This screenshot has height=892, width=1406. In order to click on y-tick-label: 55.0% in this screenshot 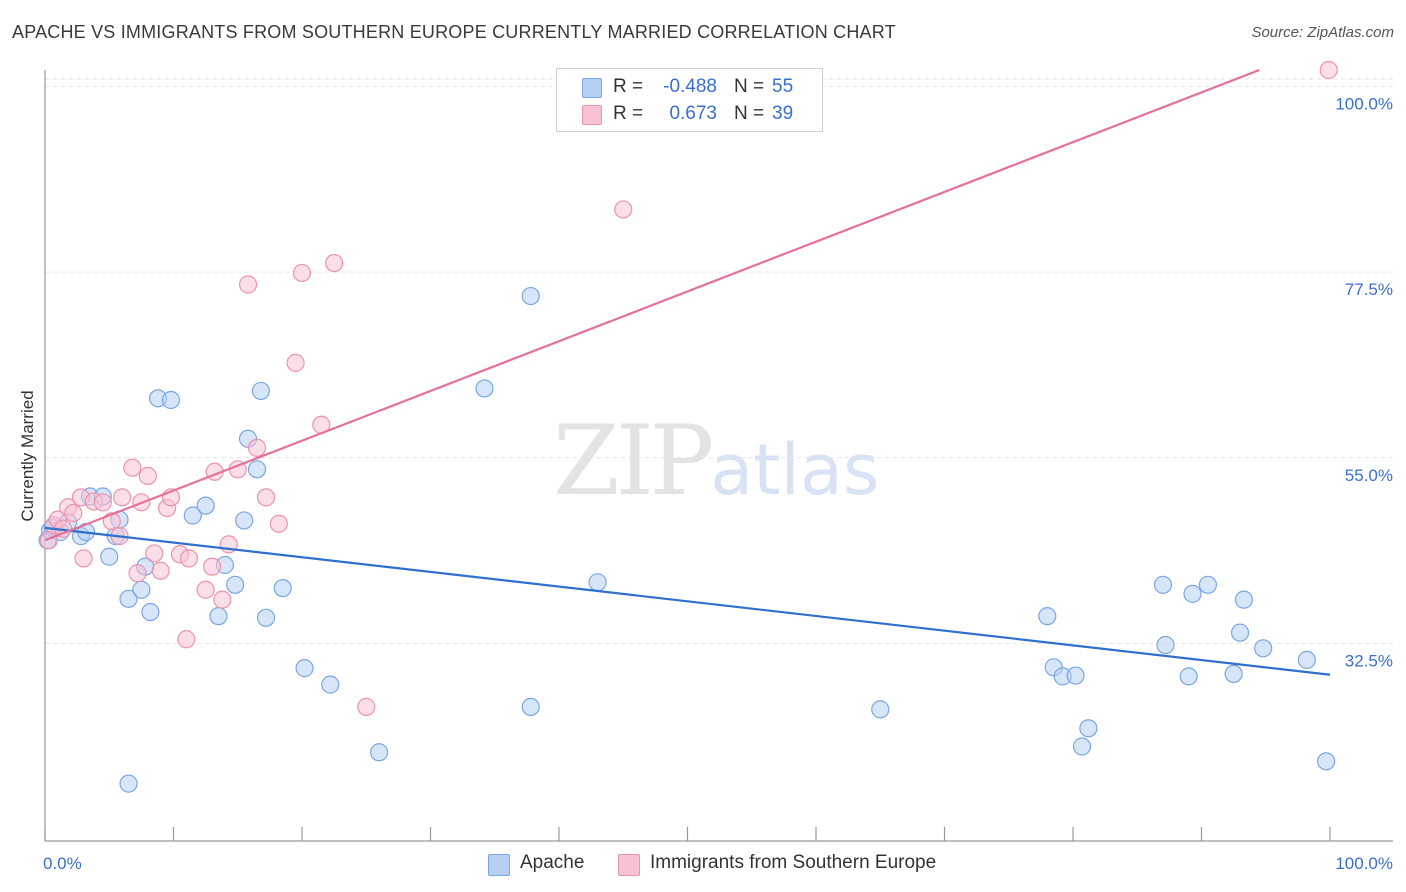, I will do `click(1369, 475)`.